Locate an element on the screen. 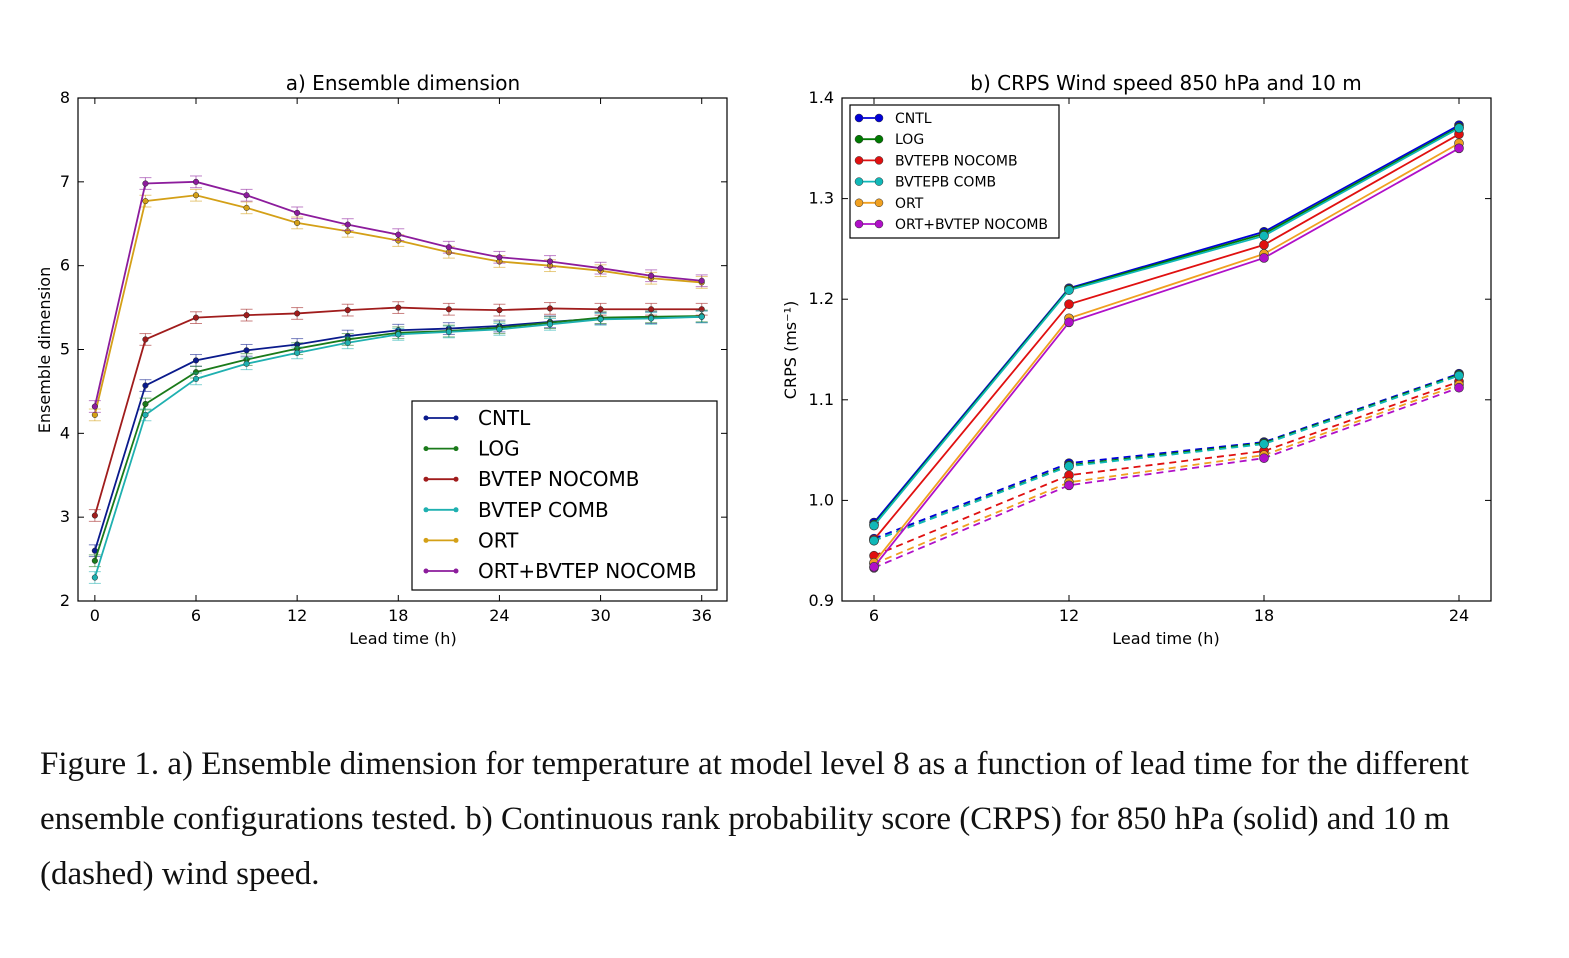 The width and height of the screenshot is (1569, 958). legend-item-ort: ORT is located at coordinates (889, 204).